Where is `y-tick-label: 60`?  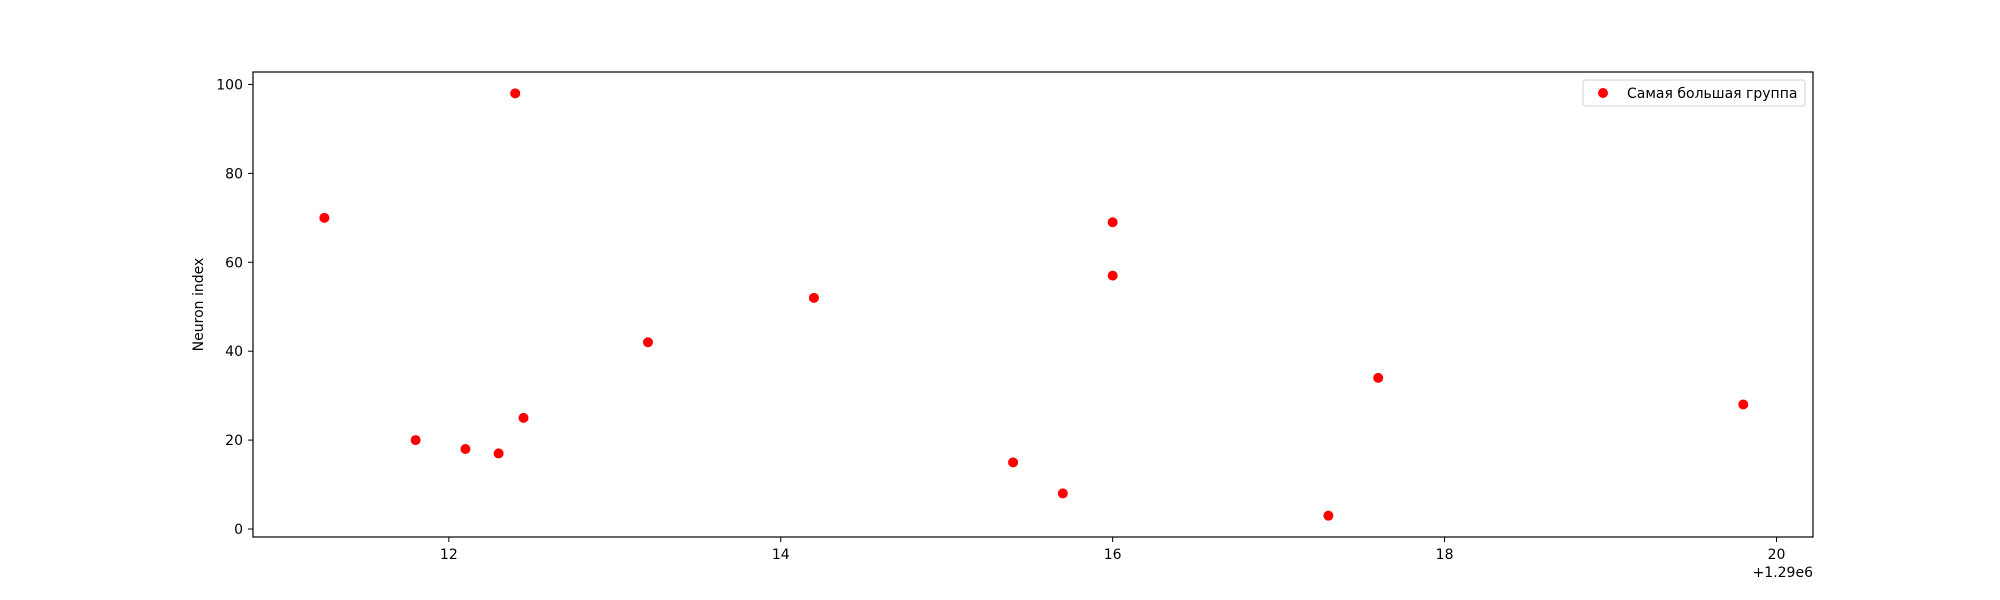 y-tick-label: 60 is located at coordinates (234, 263).